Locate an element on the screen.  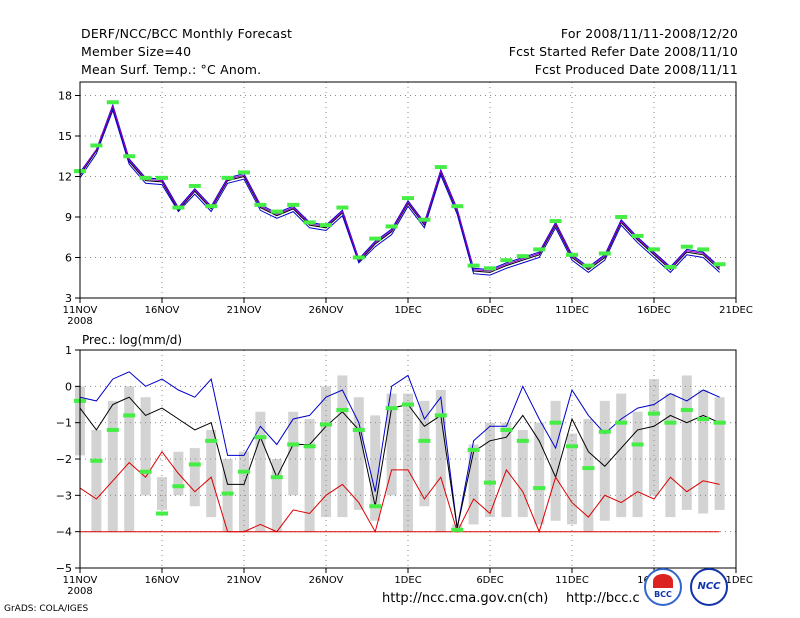
footer-url-bcc: http://bcc.c is located at coordinates (603, 598).